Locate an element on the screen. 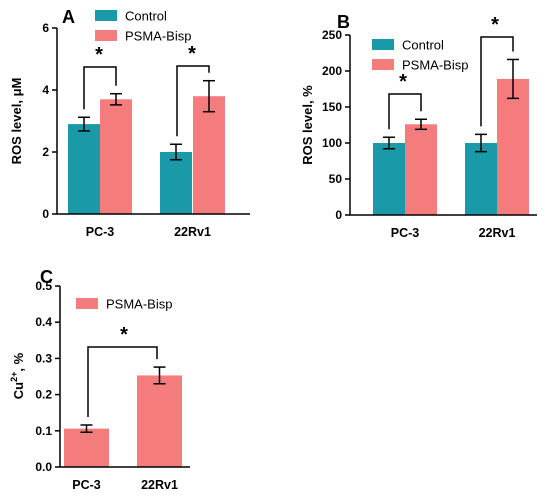 The image size is (550, 498). panel-c-error-bars is located at coordinates (123, 399).